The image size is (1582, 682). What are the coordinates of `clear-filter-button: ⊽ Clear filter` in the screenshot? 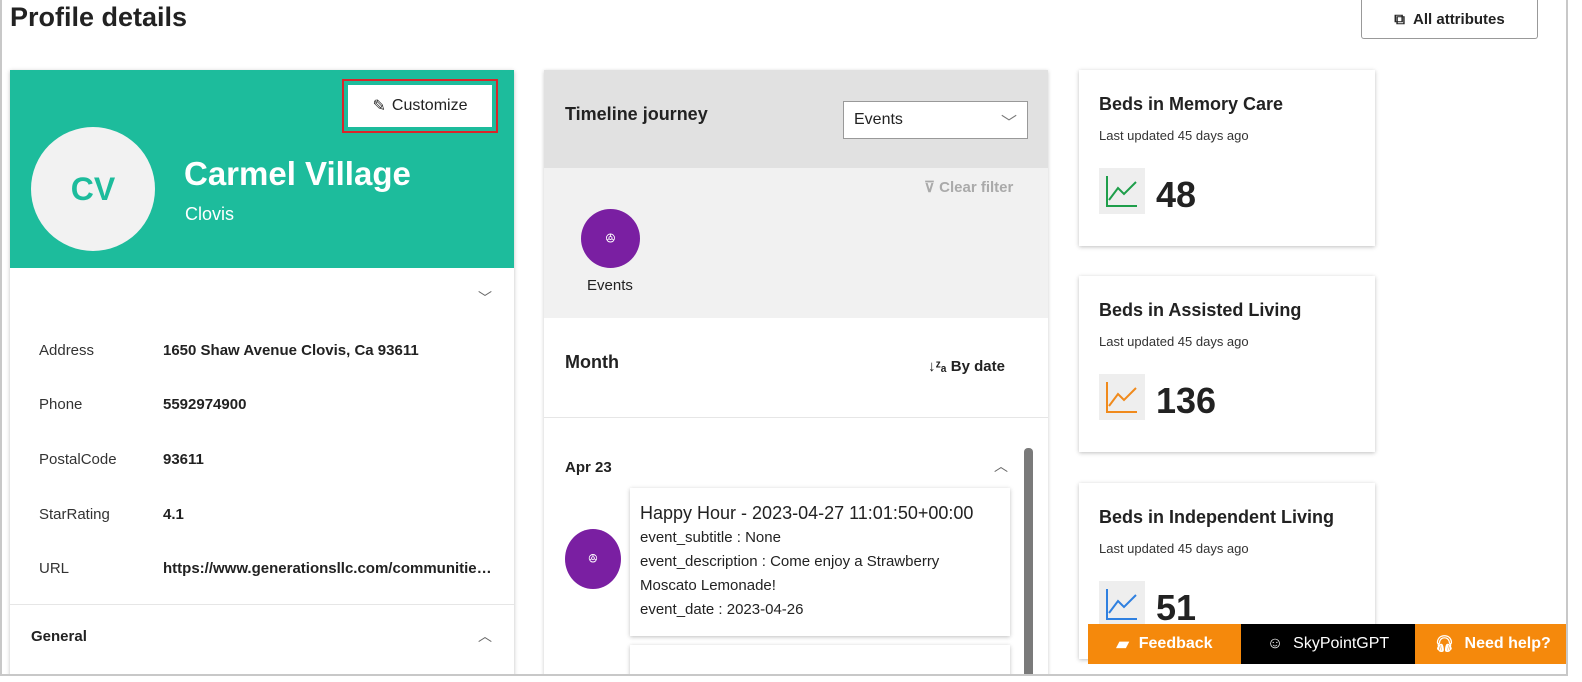 It's located at (968, 187).